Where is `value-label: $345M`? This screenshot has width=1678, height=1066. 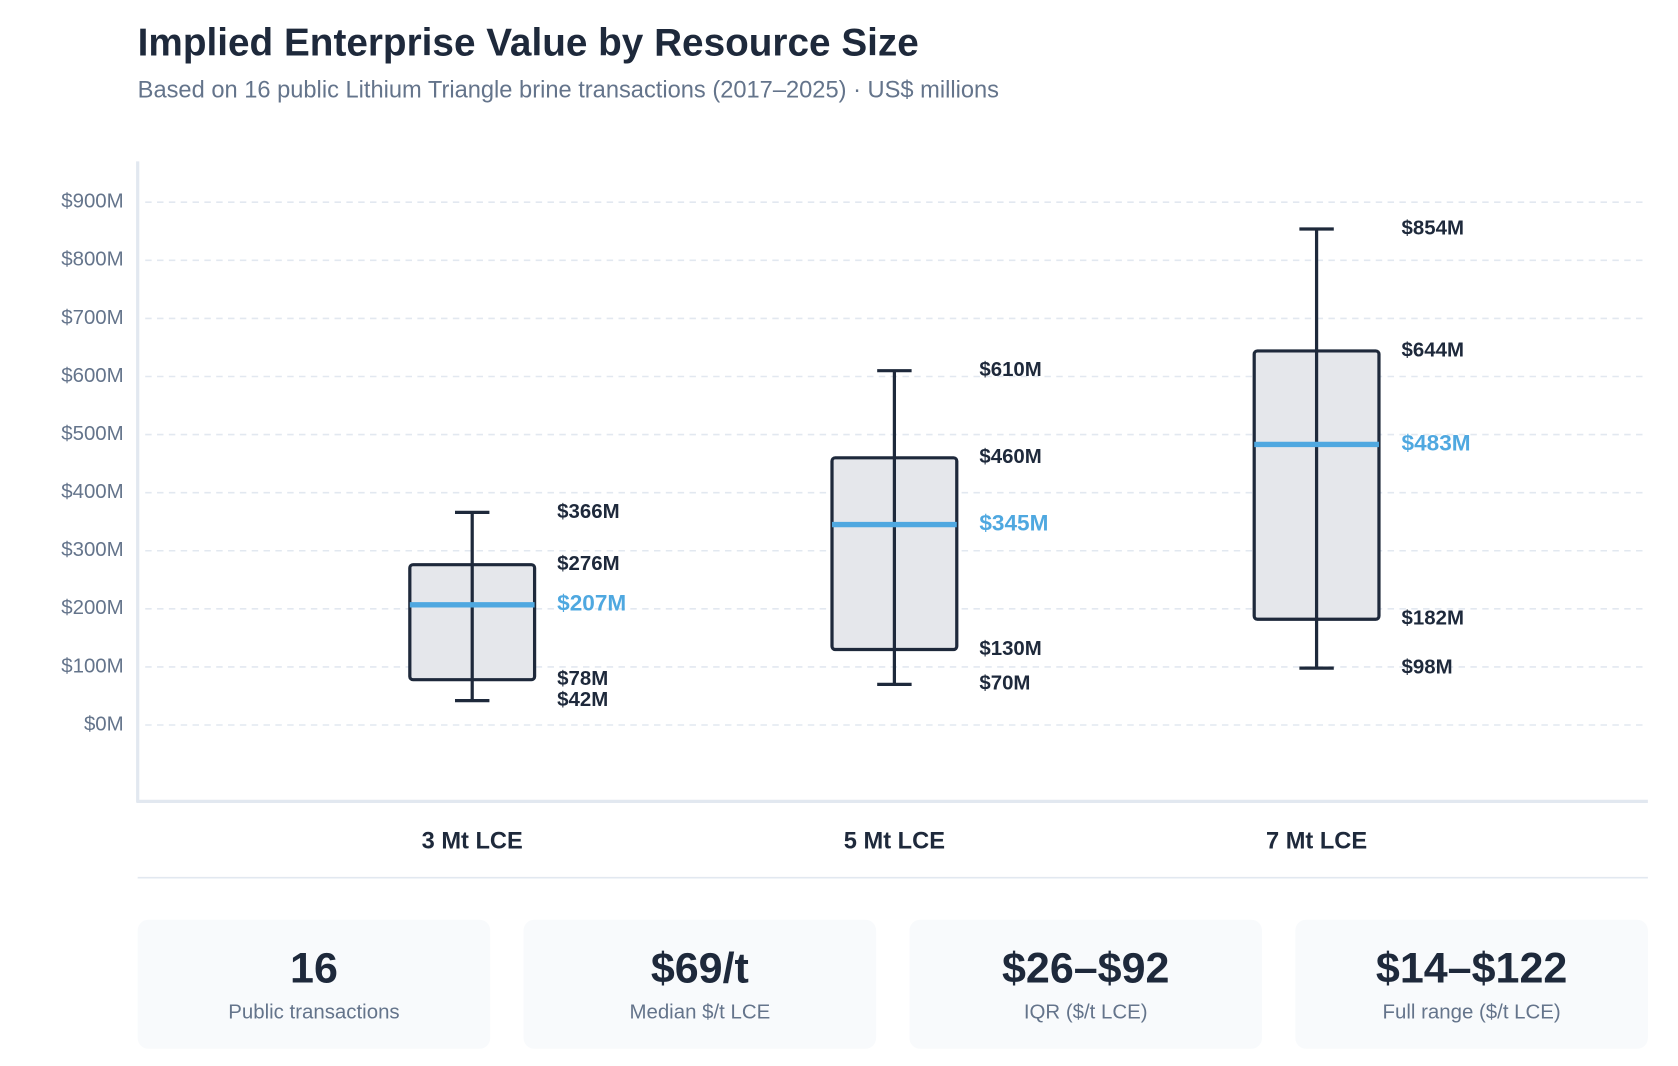 value-label: $345M is located at coordinates (1013, 523).